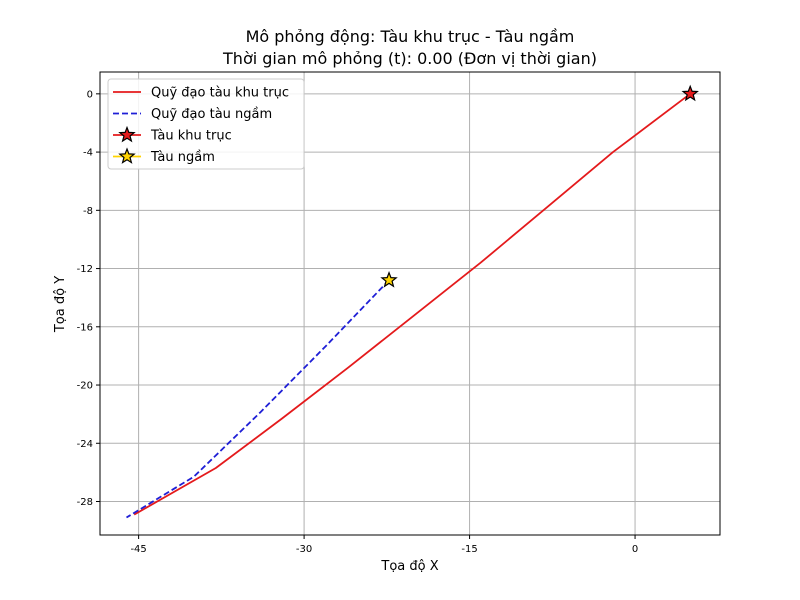 This screenshot has height=600, width=800. Describe the element at coordinates (88, 153) in the screenshot. I see `y-tick-label: -4` at that location.